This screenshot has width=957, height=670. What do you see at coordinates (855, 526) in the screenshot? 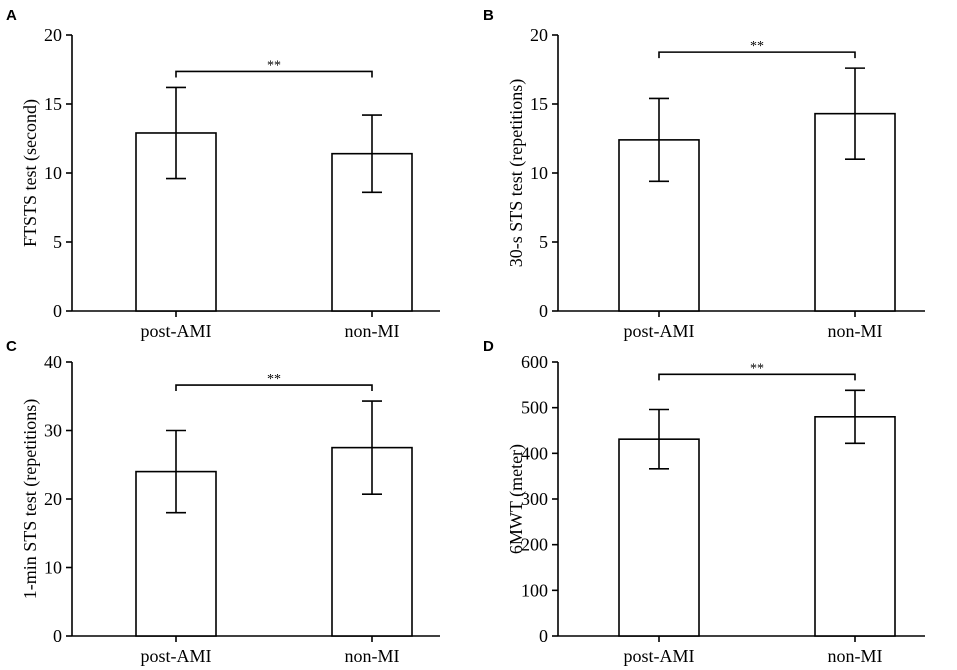
I see `bar` at bounding box center [855, 526].